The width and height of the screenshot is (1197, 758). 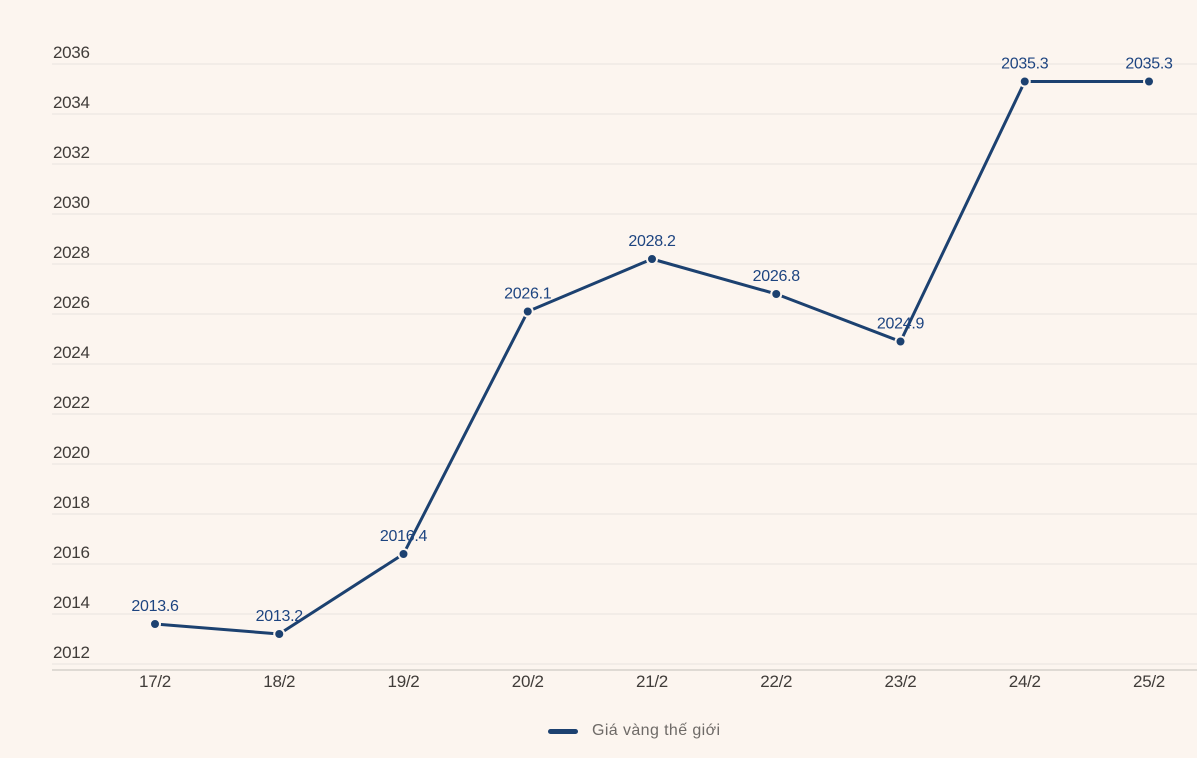 What do you see at coordinates (71, 302) in the screenshot?
I see `y-axis-label: 2026` at bounding box center [71, 302].